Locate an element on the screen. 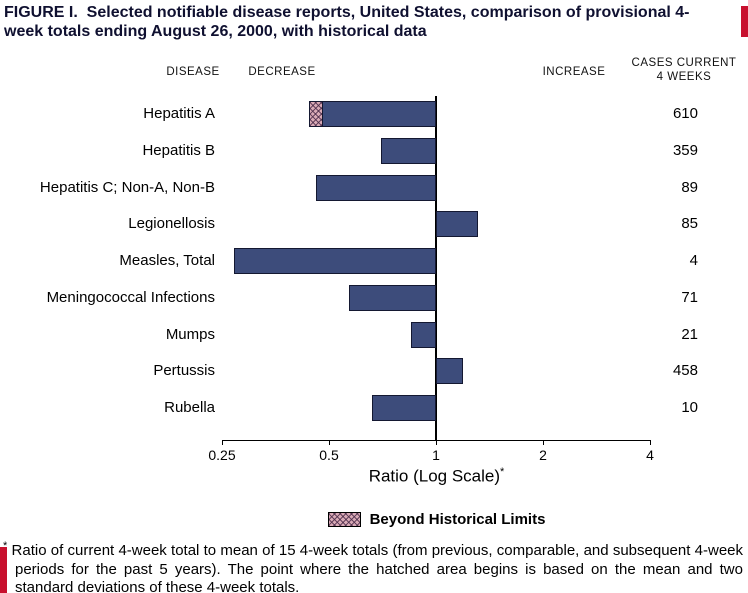 The width and height of the screenshot is (748, 593). beyond-historical-limits-segment is located at coordinates (316, 114).